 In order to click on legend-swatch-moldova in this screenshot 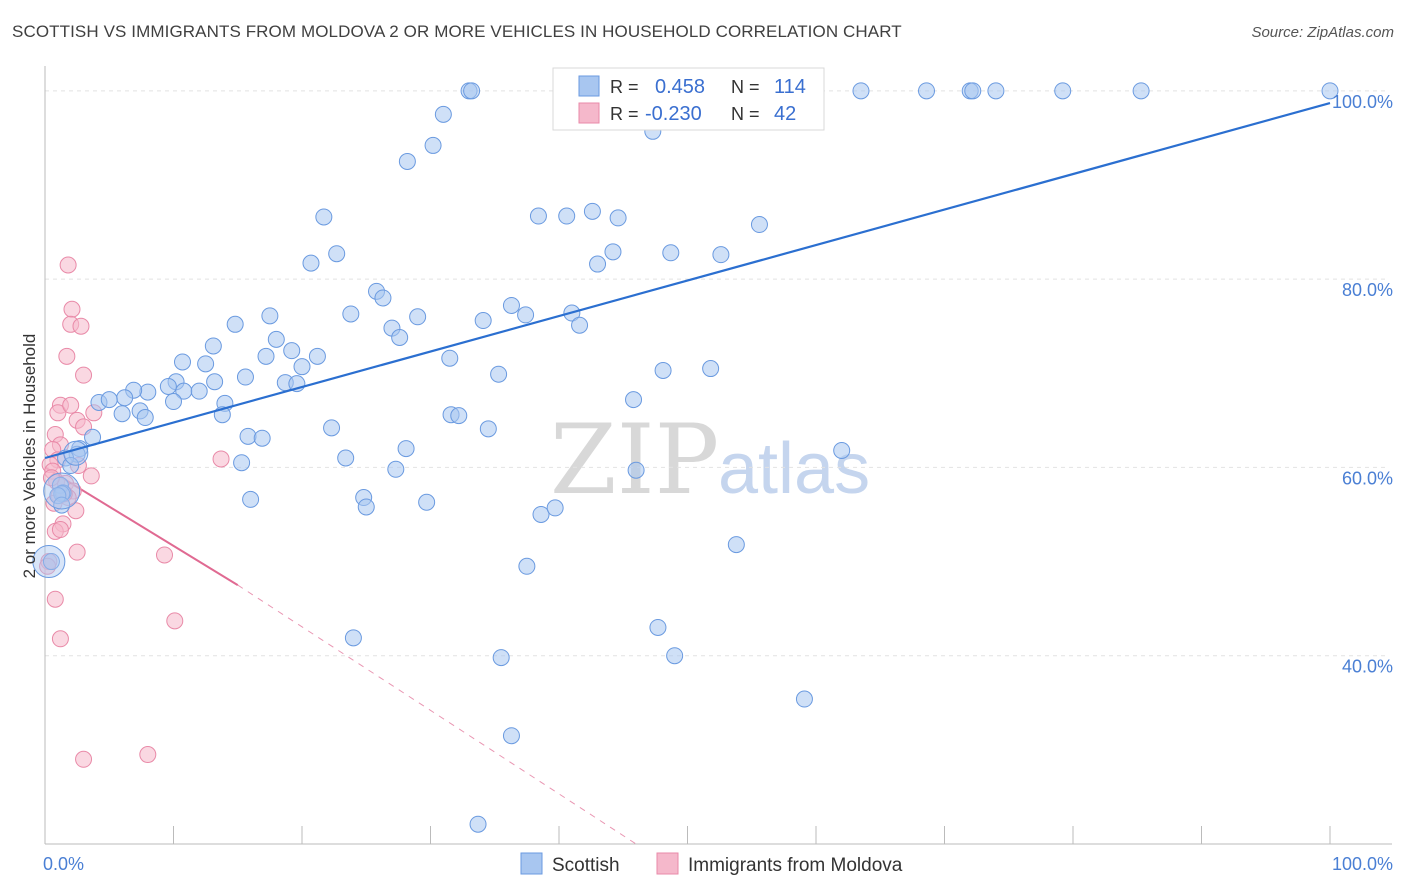, I will do `click(589, 113)`.